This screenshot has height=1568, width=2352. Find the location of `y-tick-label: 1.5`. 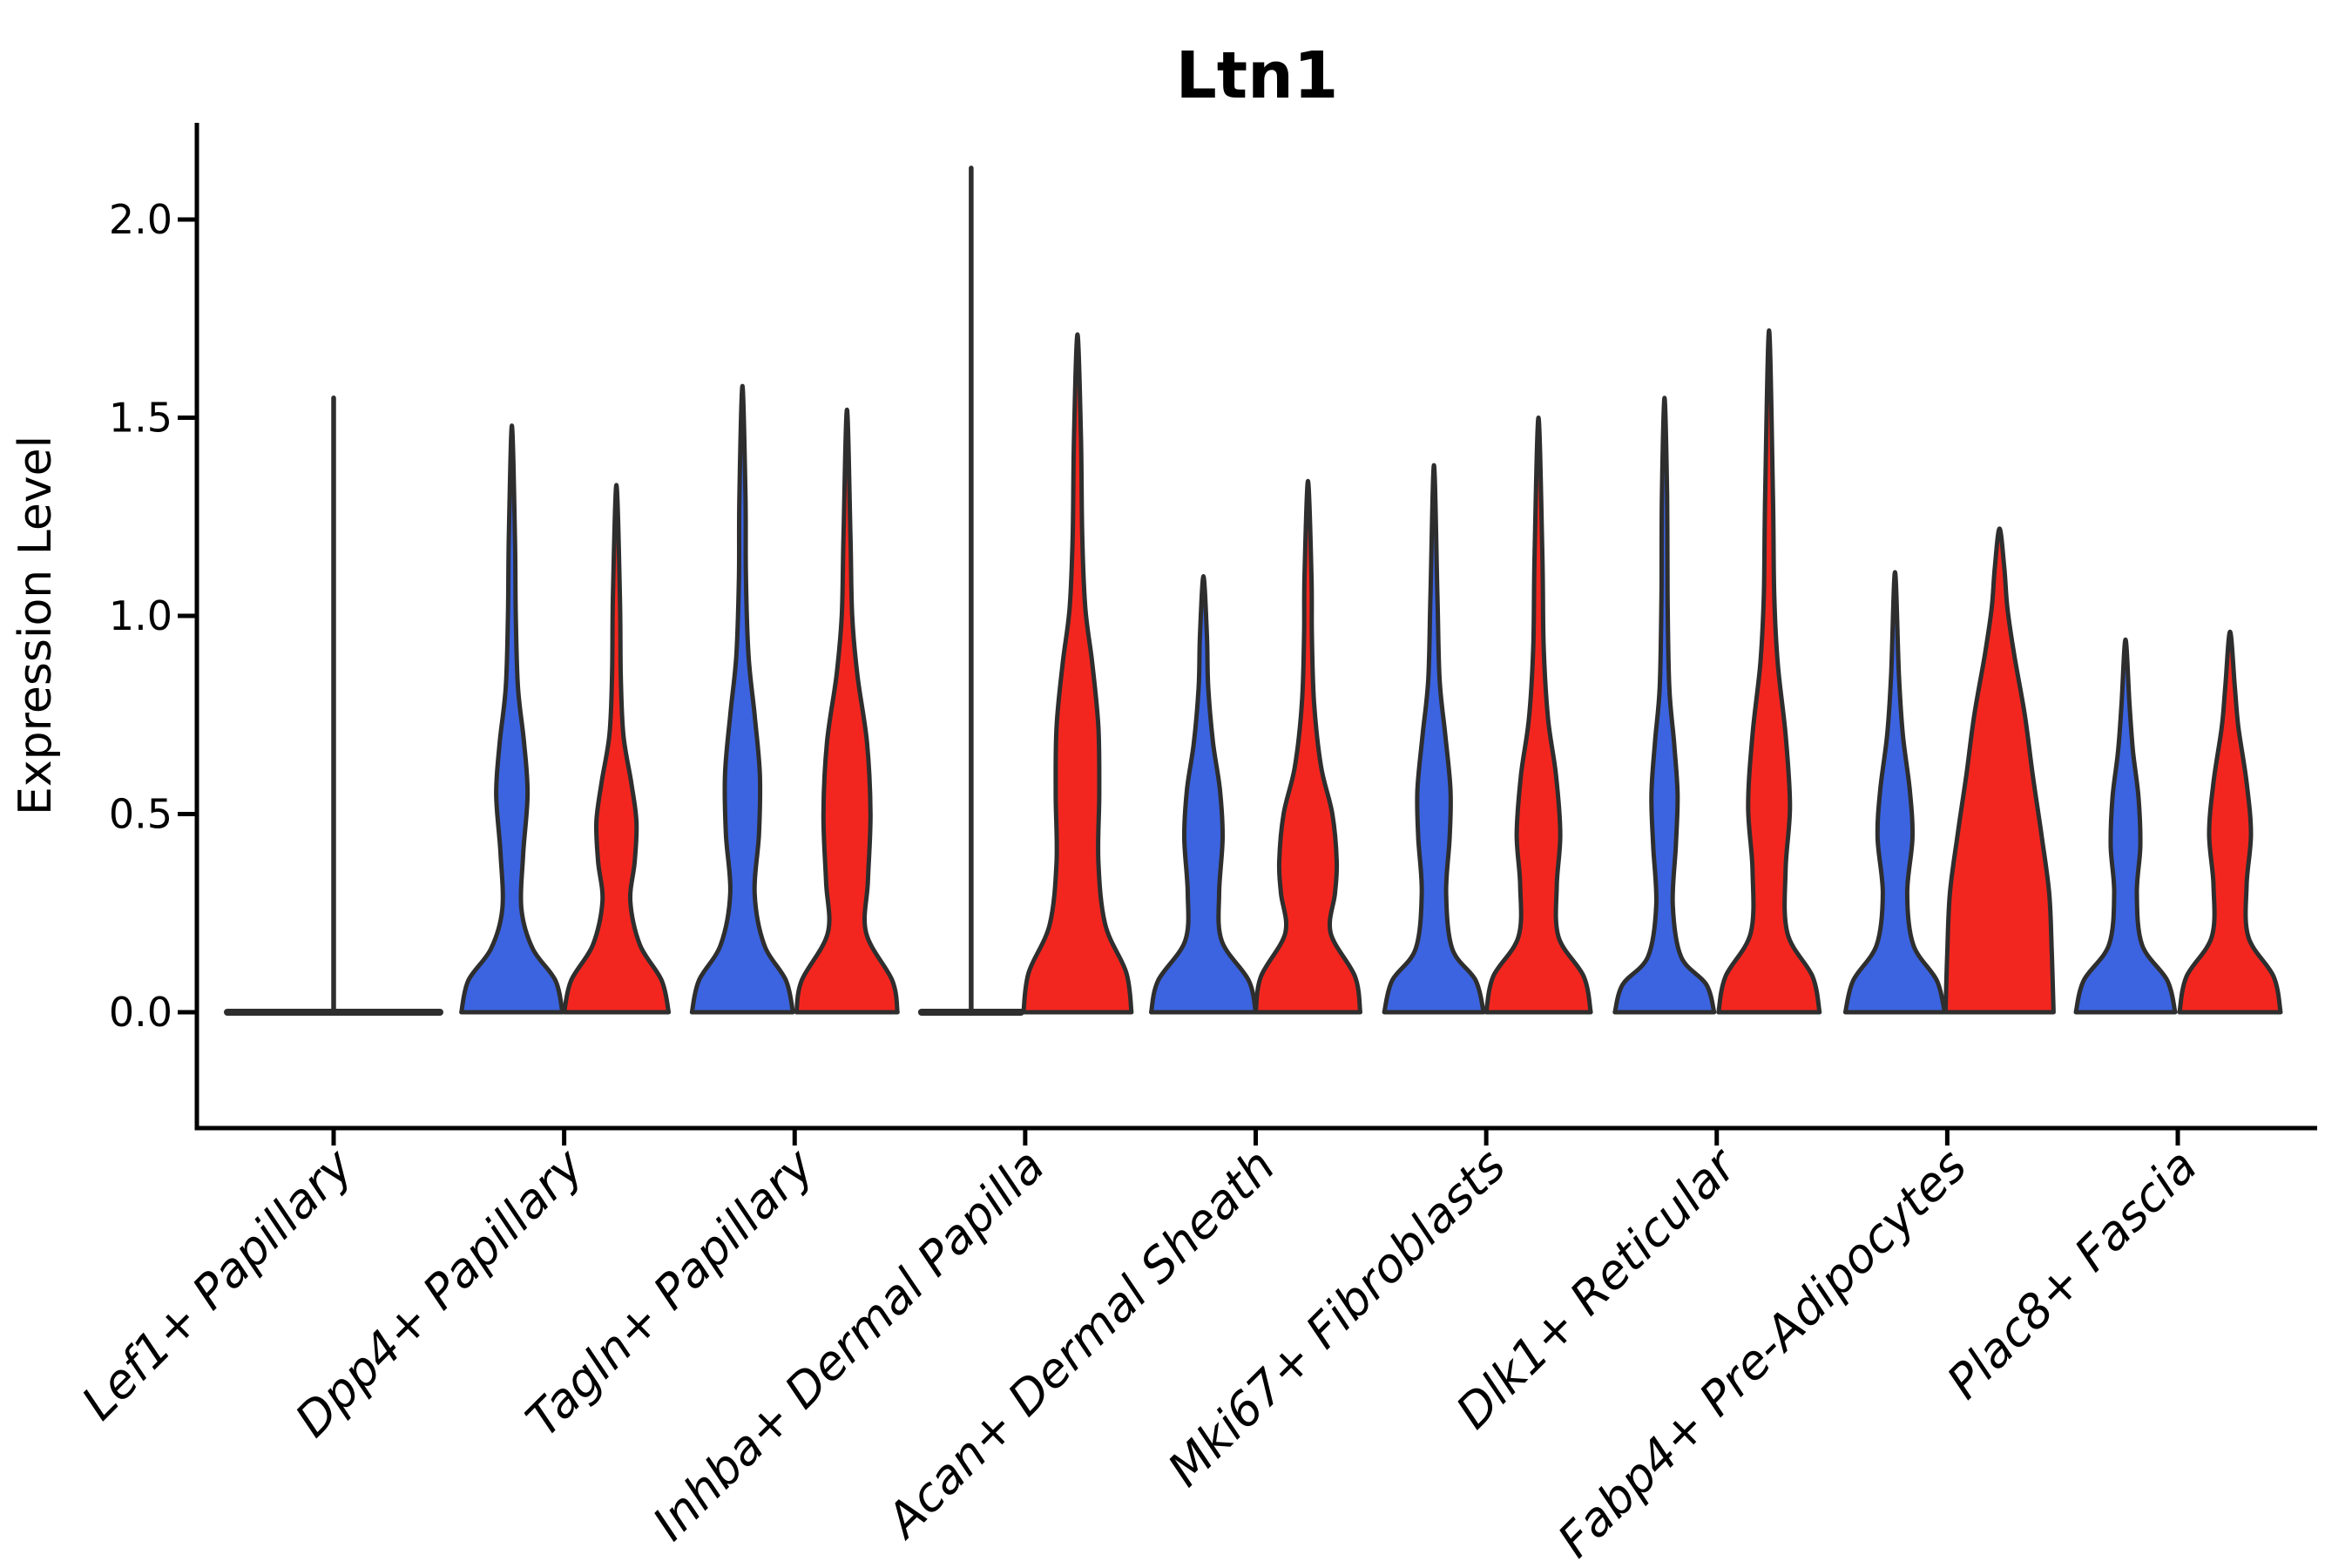

y-tick-label: 1.5 is located at coordinates (140, 418).